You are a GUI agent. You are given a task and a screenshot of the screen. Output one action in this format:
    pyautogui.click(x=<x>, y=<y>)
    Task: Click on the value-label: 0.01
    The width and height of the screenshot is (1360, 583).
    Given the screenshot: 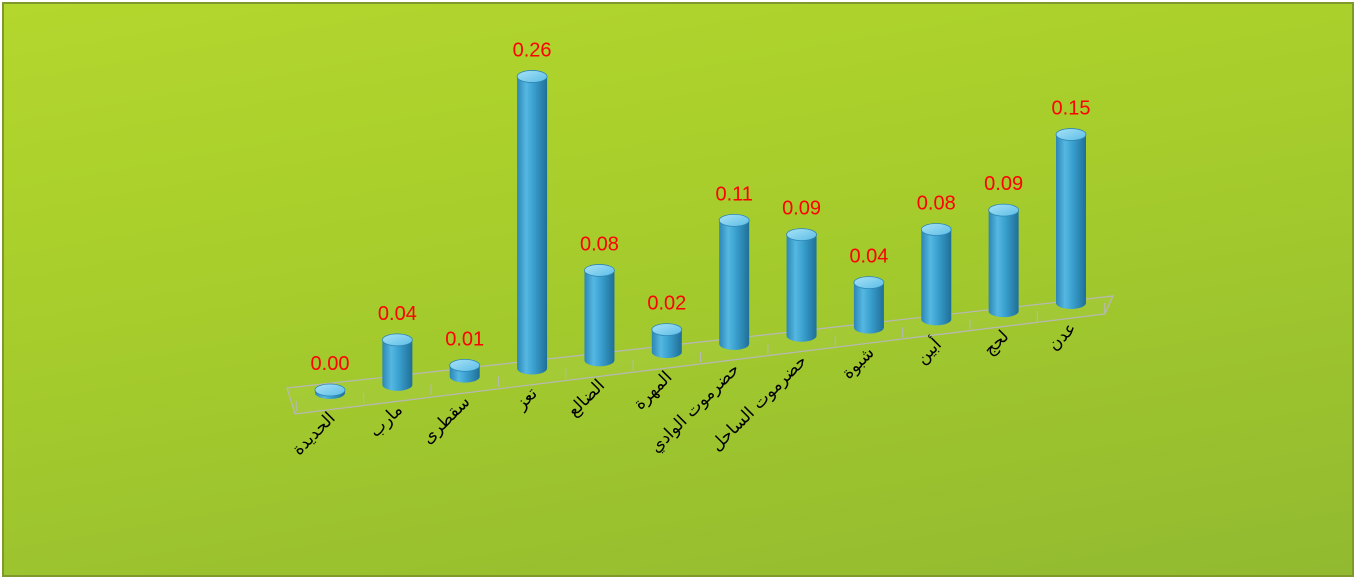 What is the action you would take?
    pyautogui.click(x=464, y=339)
    